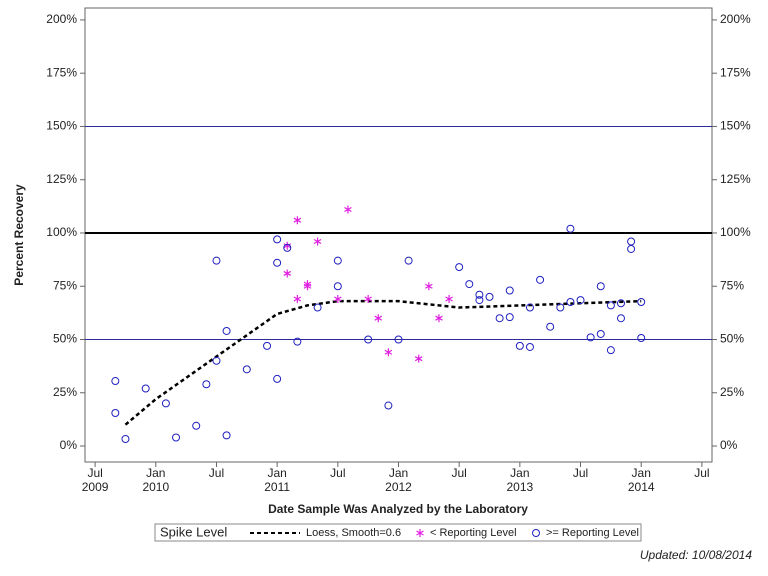 Image resolution: width=768 pixels, height=576 pixels. I want to click on y-tick-label: 200%, so click(61, 19).